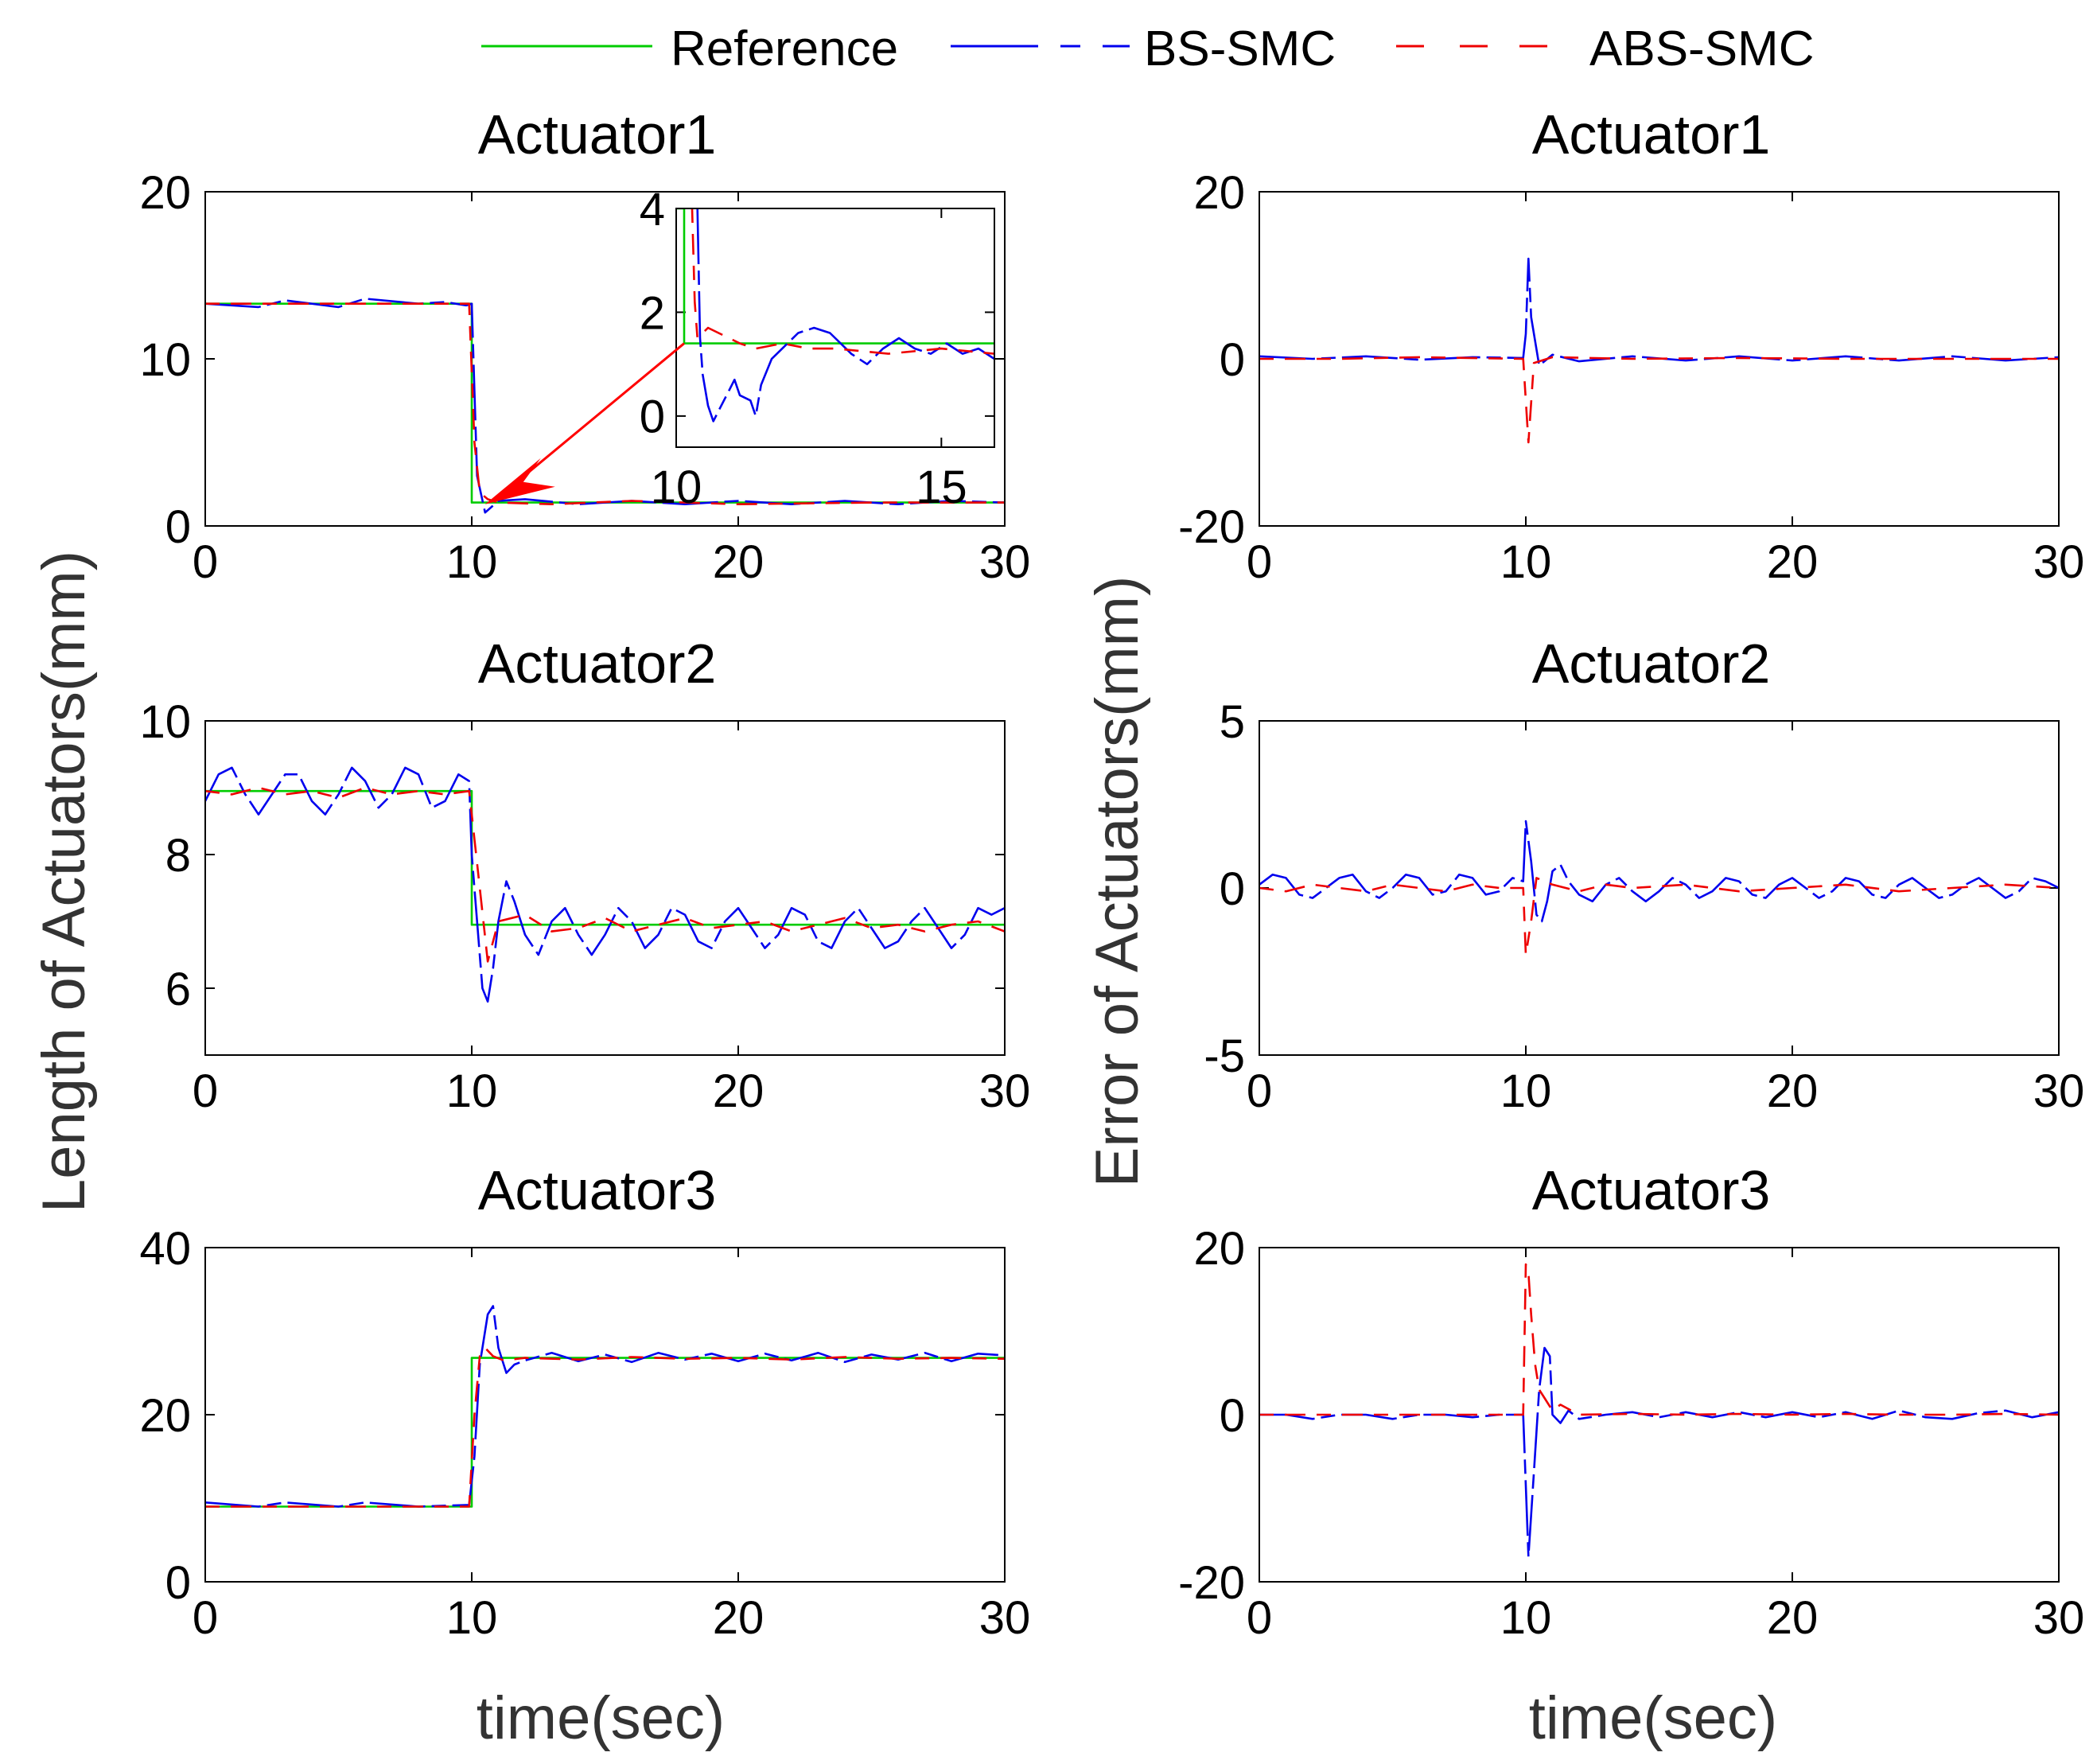  Describe the element at coordinates (1211, 1583) in the screenshot. I see `err3-ytick-label: -20` at that location.